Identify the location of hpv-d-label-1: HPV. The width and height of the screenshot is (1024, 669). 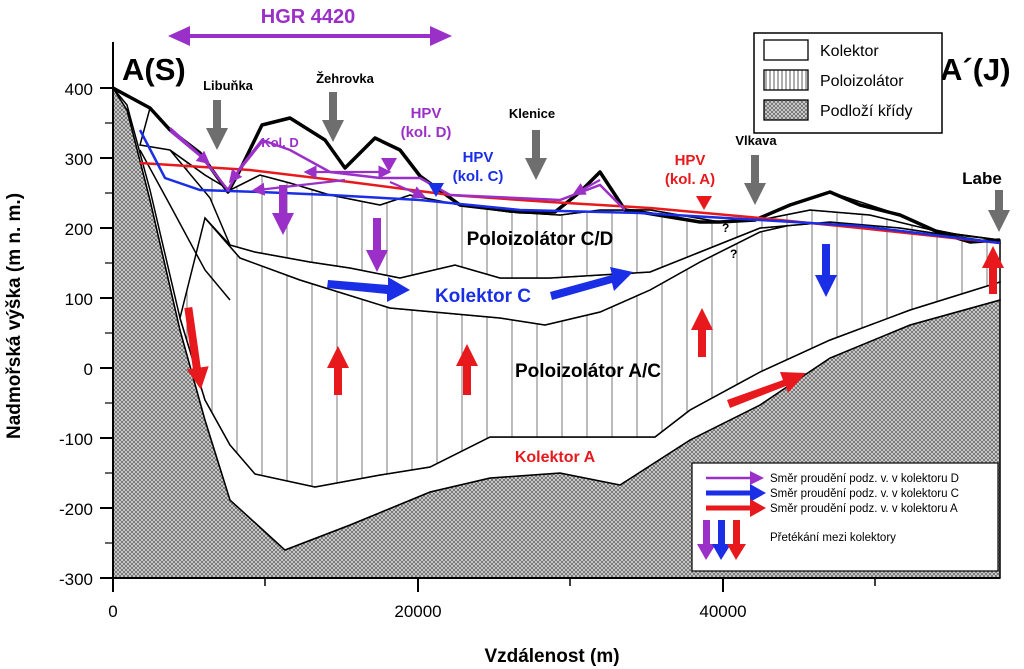
(426, 113).